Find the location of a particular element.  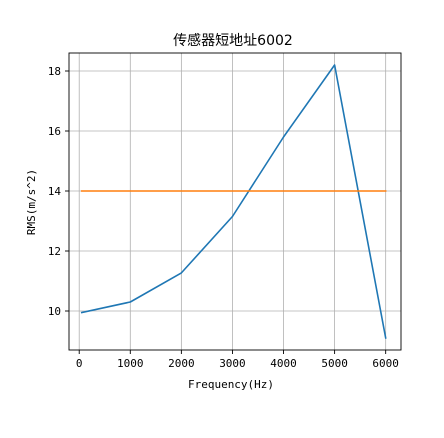

chart-title: 传感器短地址6002 is located at coordinates (233, 40).